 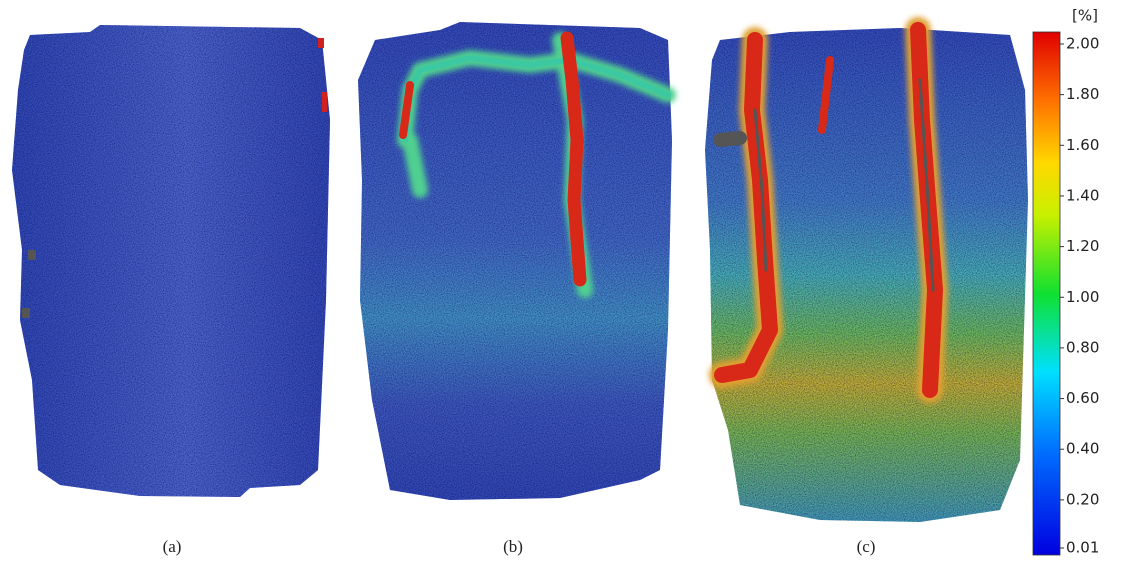 What do you see at coordinates (1082, 548) in the screenshot?
I see `colorbar-tick-label: 0.01` at bounding box center [1082, 548].